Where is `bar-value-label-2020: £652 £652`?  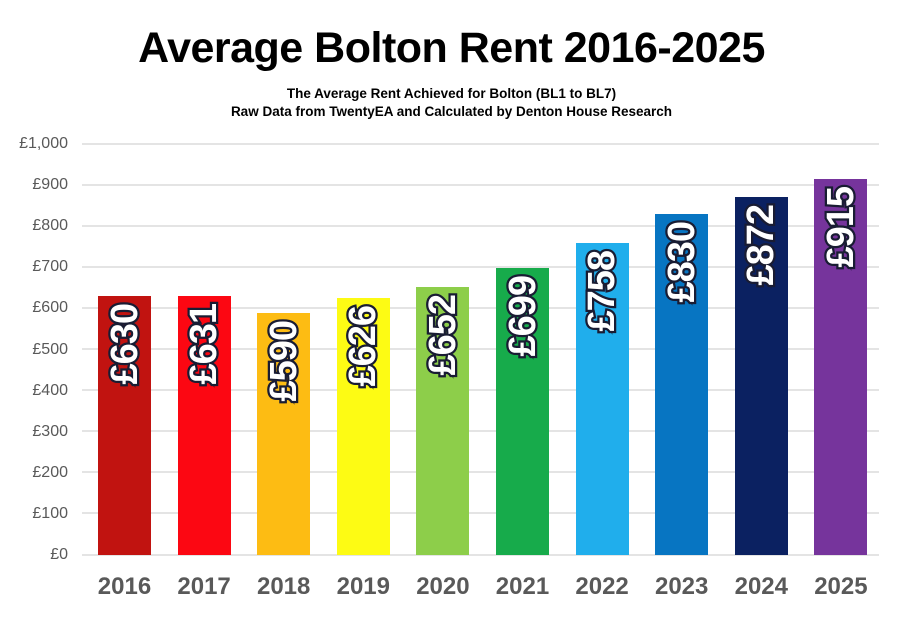
bar-value-label-2020: £652 £652 is located at coordinates (443, 335).